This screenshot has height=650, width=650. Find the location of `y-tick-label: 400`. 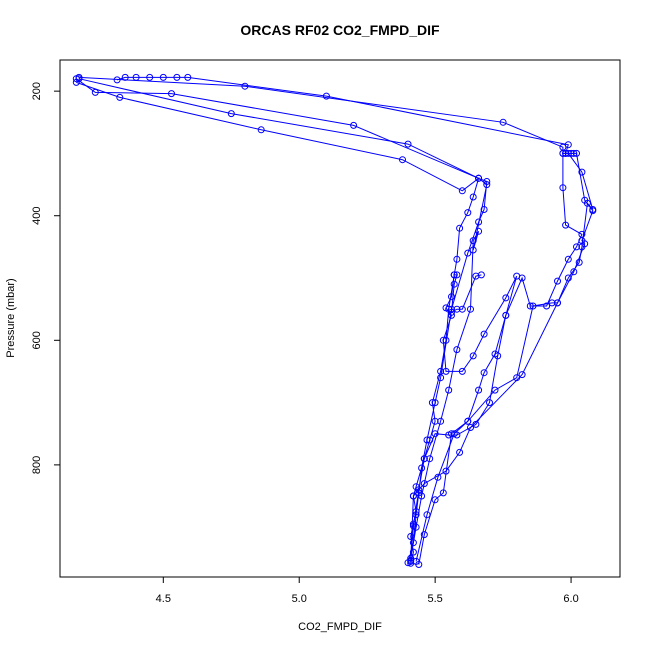

y-tick-label: 400 is located at coordinates (37, 216).